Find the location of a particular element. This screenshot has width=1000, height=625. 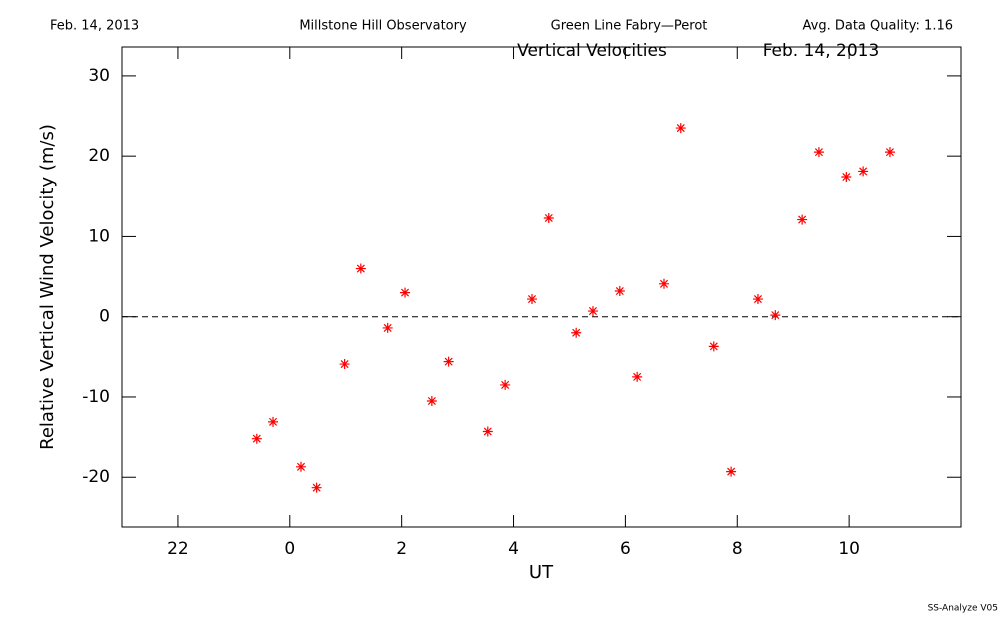

header-observatory: Millstone Hill Observatory is located at coordinates (383, 26).